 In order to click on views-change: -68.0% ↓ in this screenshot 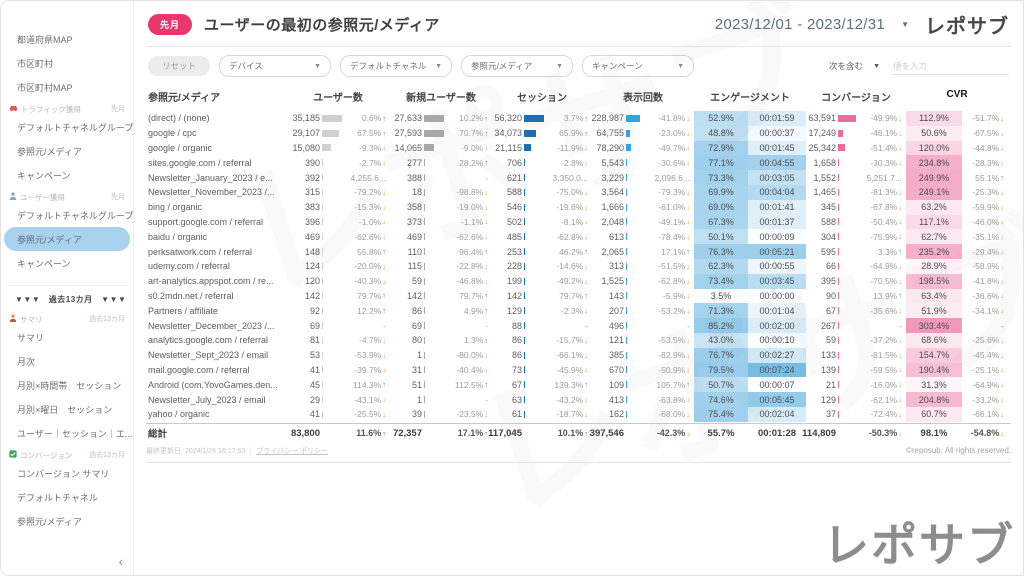, I will do `click(674, 414)`.